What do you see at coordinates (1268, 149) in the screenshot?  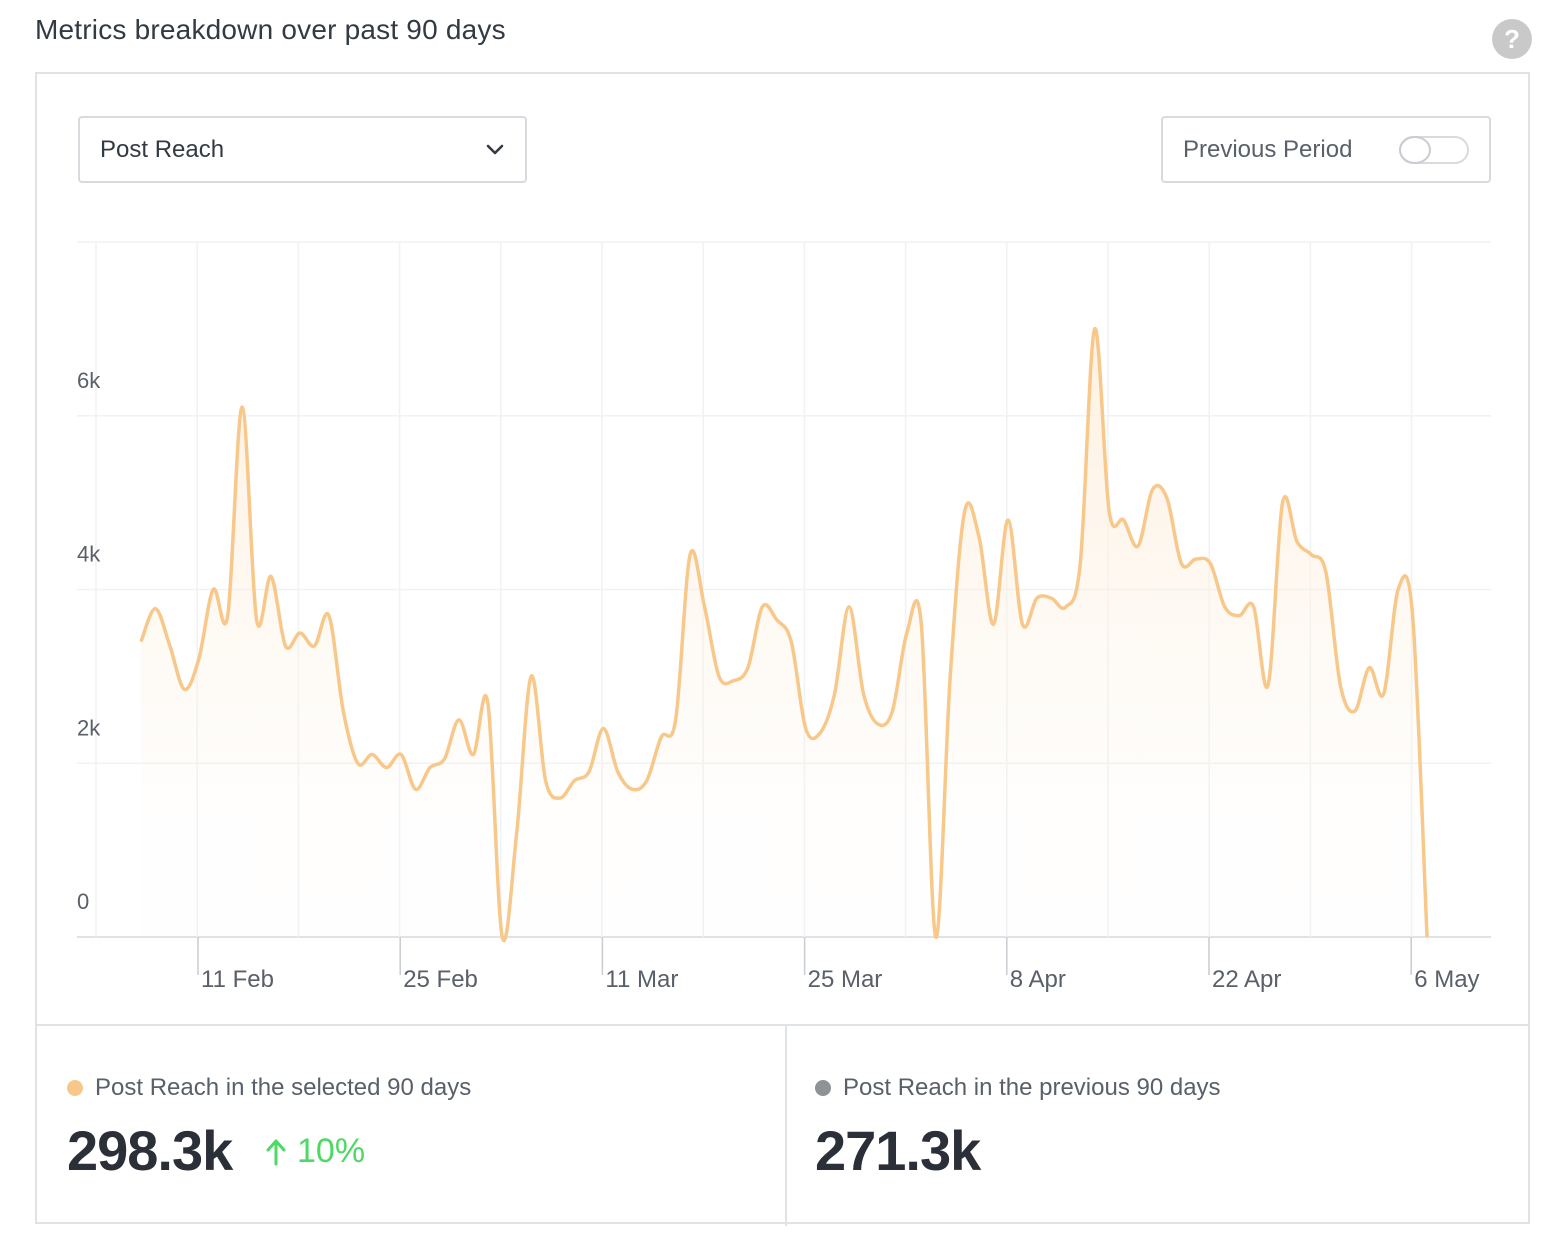 I see `previous-period-label: Previous Period` at bounding box center [1268, 149].